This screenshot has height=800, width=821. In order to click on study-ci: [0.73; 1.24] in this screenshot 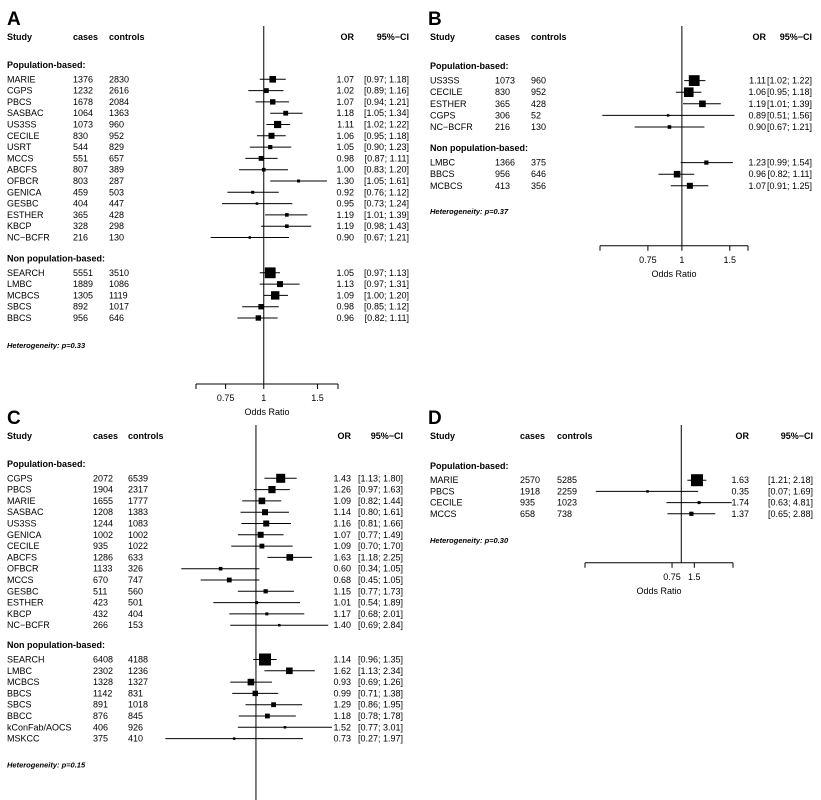, I will do `click(386, 204)`.